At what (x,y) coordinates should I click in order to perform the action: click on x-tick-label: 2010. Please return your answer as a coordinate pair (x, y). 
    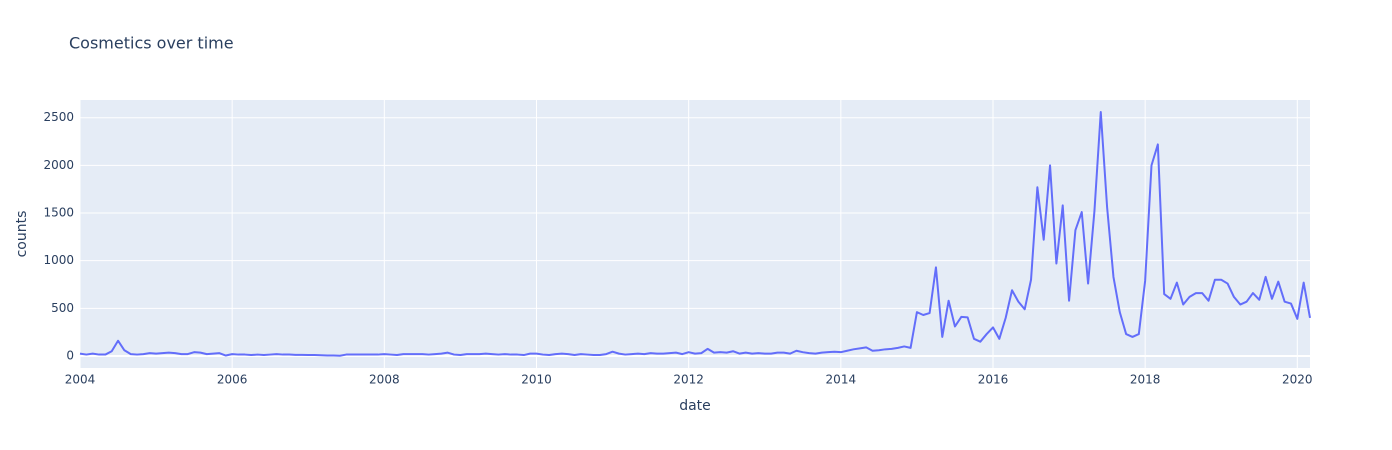
    Looking at the image, I should click on (536, 380).